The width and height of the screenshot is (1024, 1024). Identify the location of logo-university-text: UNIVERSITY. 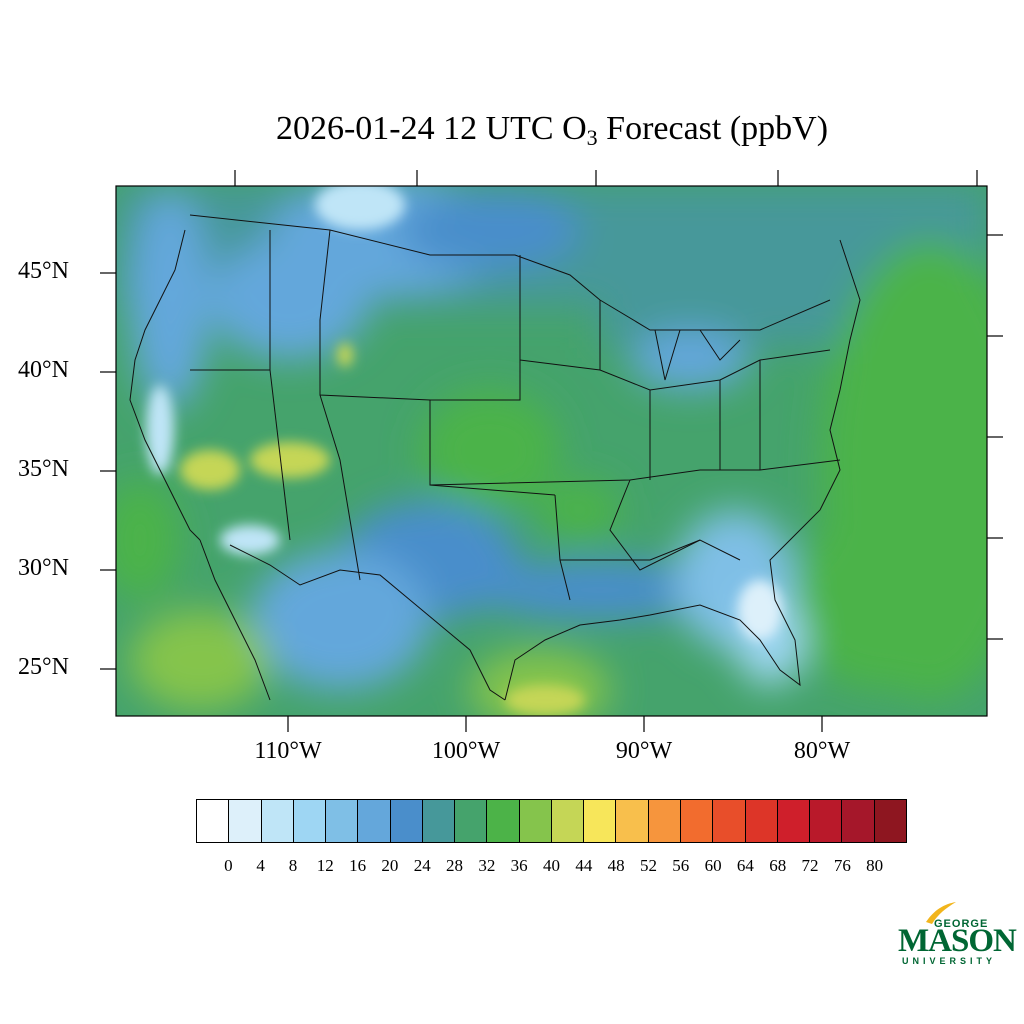
(949, 961).